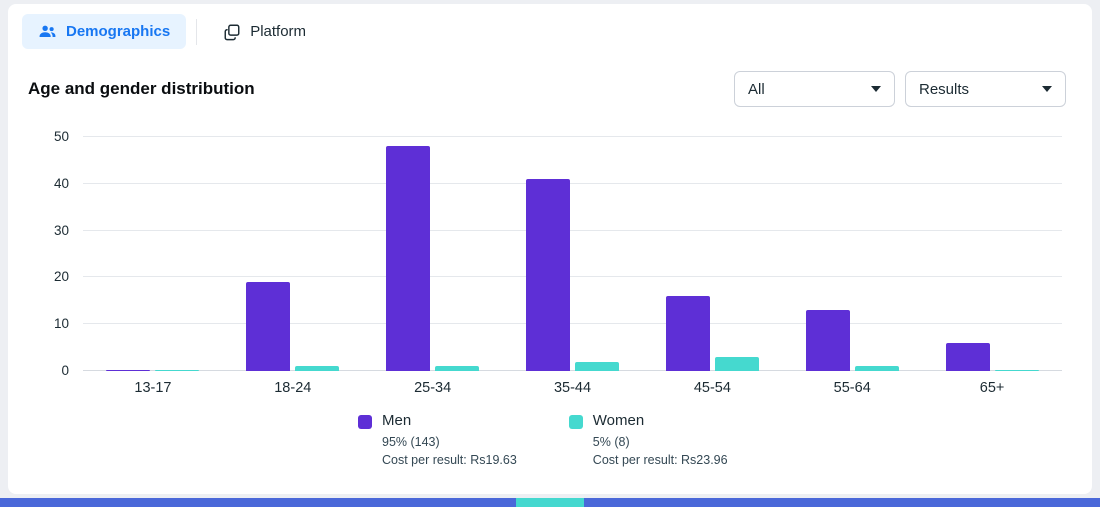 This screenshot has width=1100, height=507. What do you see at coordinates (618, 420) in the screenshot?
I see `legend-series-name: Women` at bounding box center [618, 420].